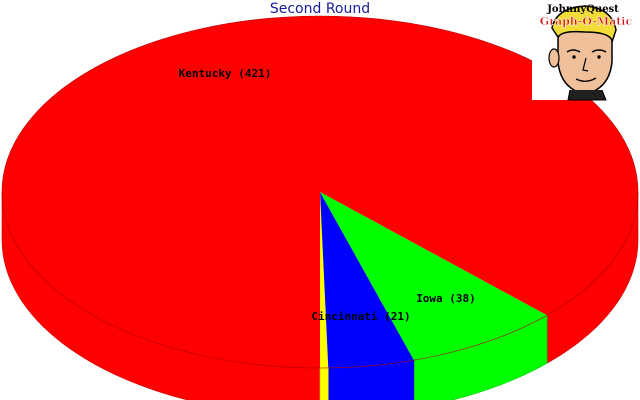 This screenshot has height=400, width=640. I want to click on logo-line-2: Graph-O-Matic, so click(586, 21).